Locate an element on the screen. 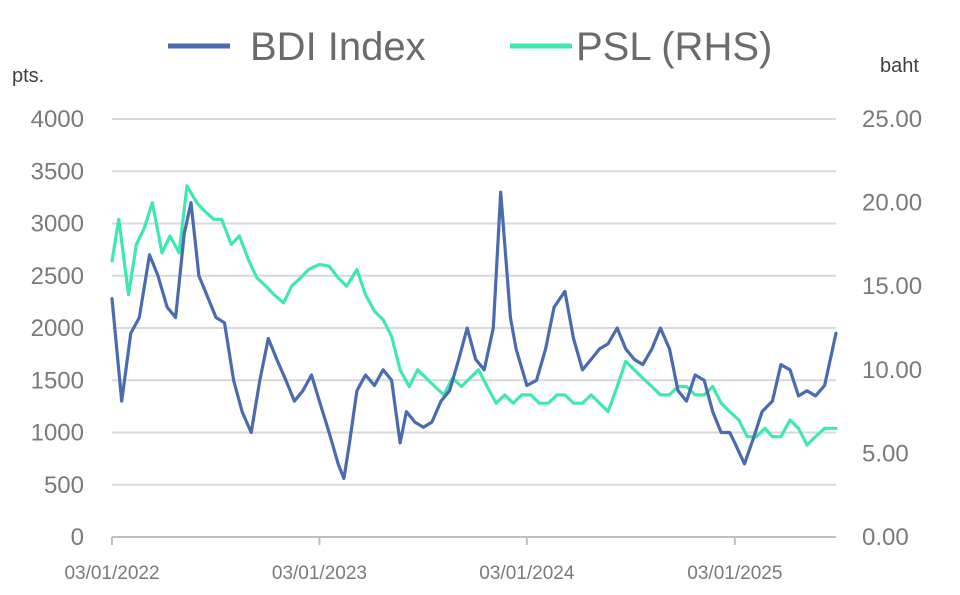 This screenshot has height=595, width=960. right-tick-15.00: 15.00 is located at coordinates (892, 286).